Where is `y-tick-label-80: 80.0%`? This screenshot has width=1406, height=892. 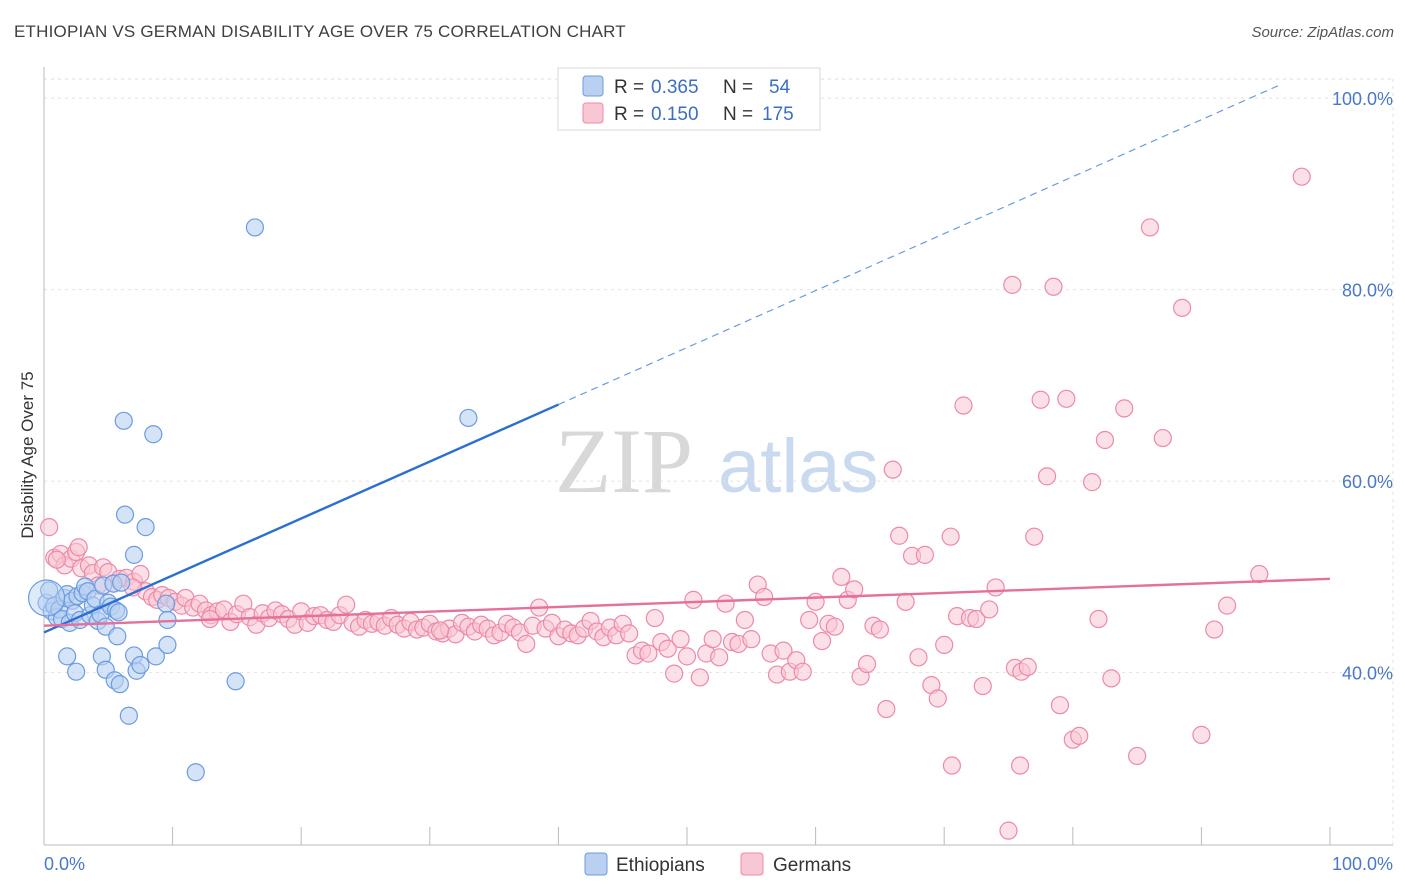
y-tick-label-80: 80.0% is located at coordinates (1367, 291).